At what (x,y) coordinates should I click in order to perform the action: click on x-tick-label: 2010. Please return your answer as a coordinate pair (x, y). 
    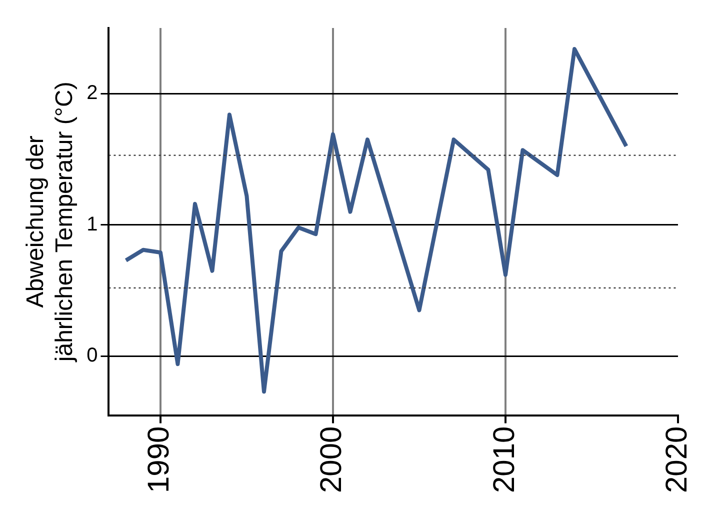
    Looking at the image, I should click on (504, 460).